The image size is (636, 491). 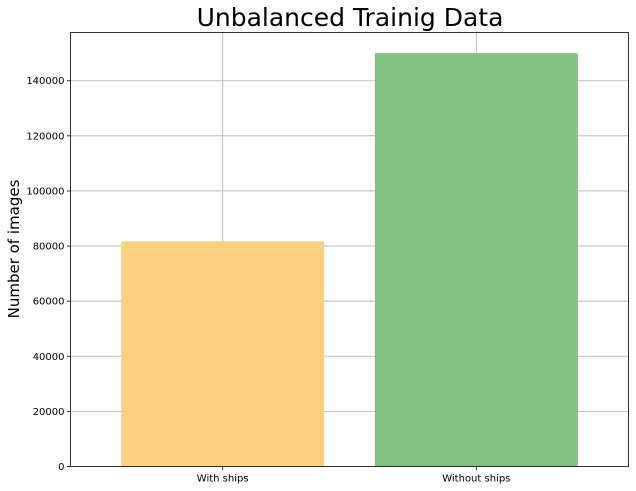 I want to click on y-tick-label: 40000, so click(x=49, y=357).